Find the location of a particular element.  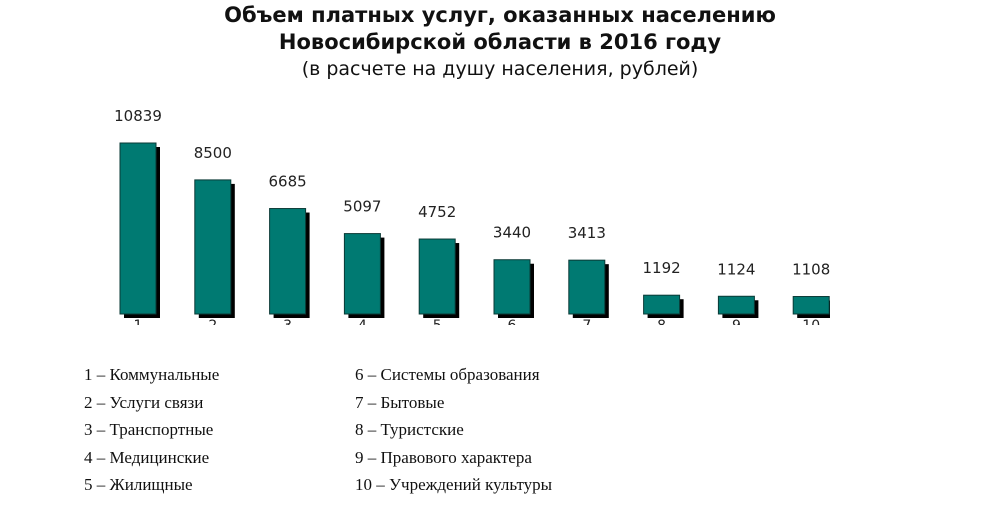

bar-value-label-4: 5097 is located at coordinates (362, 207).